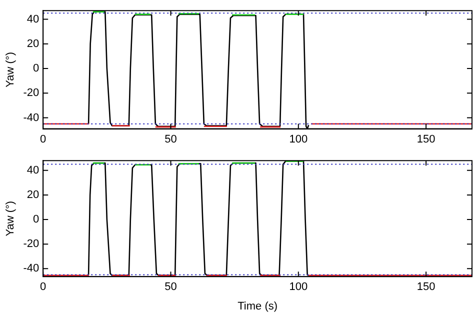 This screenshot has width=474, height=315. I want to click on x-axis-title: Time (s), so click(258, 306).